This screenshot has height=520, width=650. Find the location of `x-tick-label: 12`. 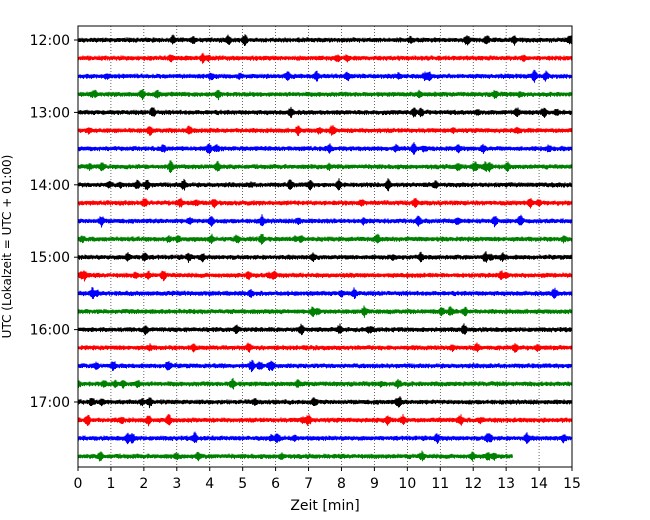

x-tick-label: 12 is located at coordinates (473, 484).